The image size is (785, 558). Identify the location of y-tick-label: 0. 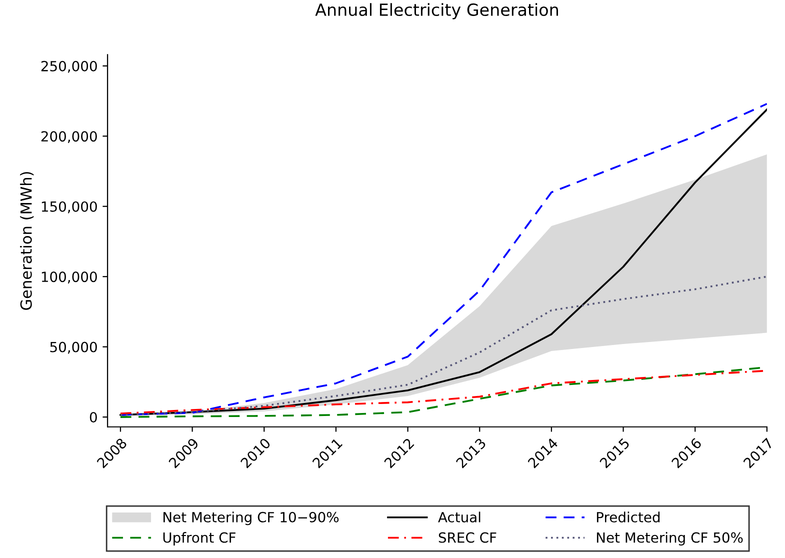
(93, 417).